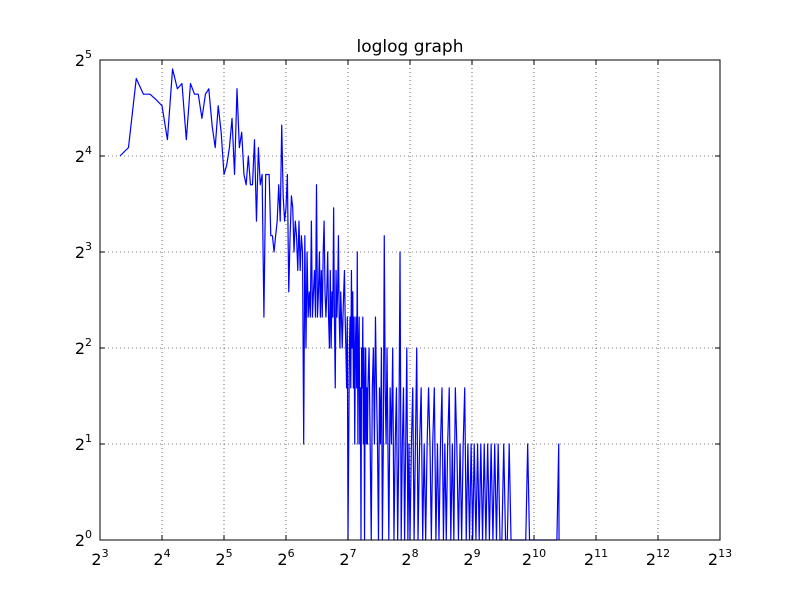 This screenshot has height=605, width=800. Describe the element at coordinates (83, 539) in the screenshot. I see `y-tick-label: 20` at that location.